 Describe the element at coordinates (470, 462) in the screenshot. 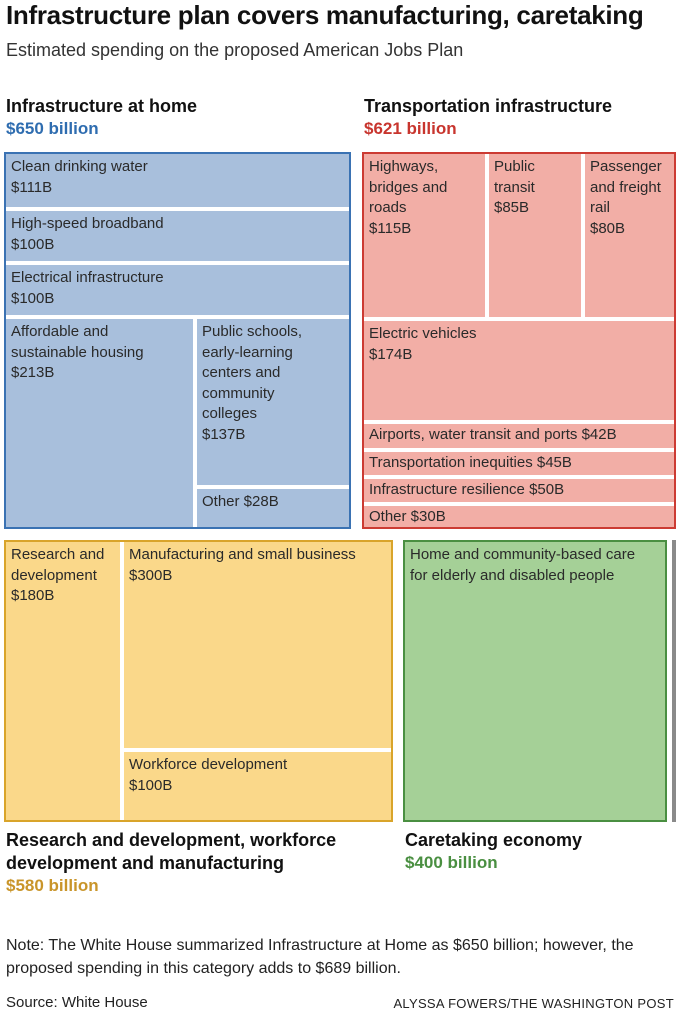

I see `treemap-cell-label: Transportation inequities $45B` at that location.